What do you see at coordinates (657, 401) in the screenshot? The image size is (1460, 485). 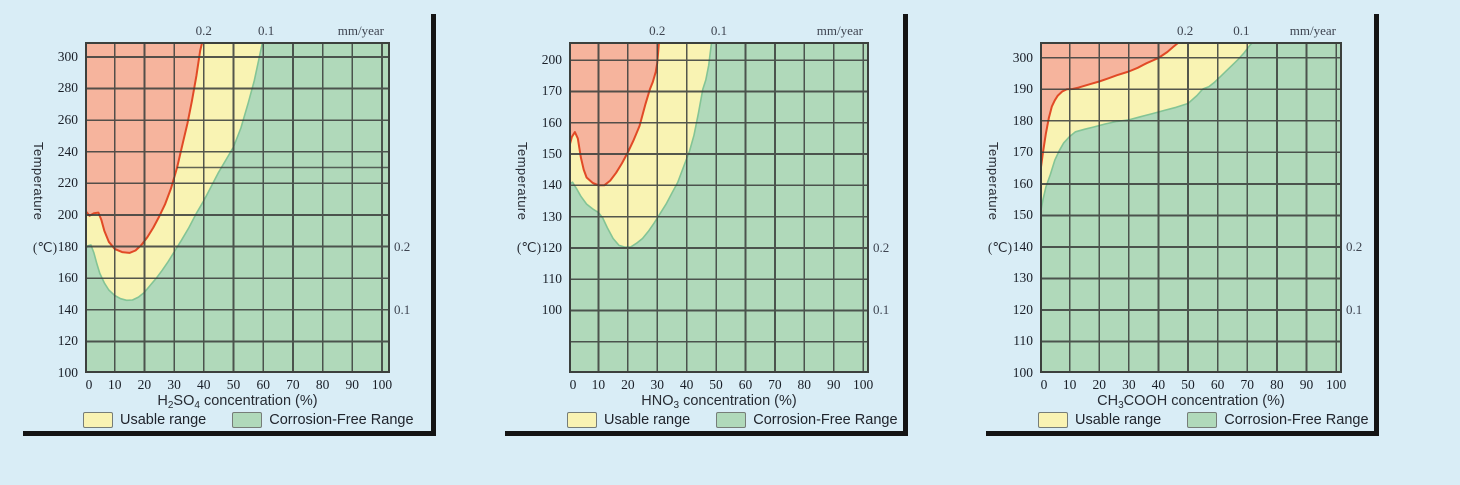 I see `formula-text: HNO` at bounding box center [657, 401].